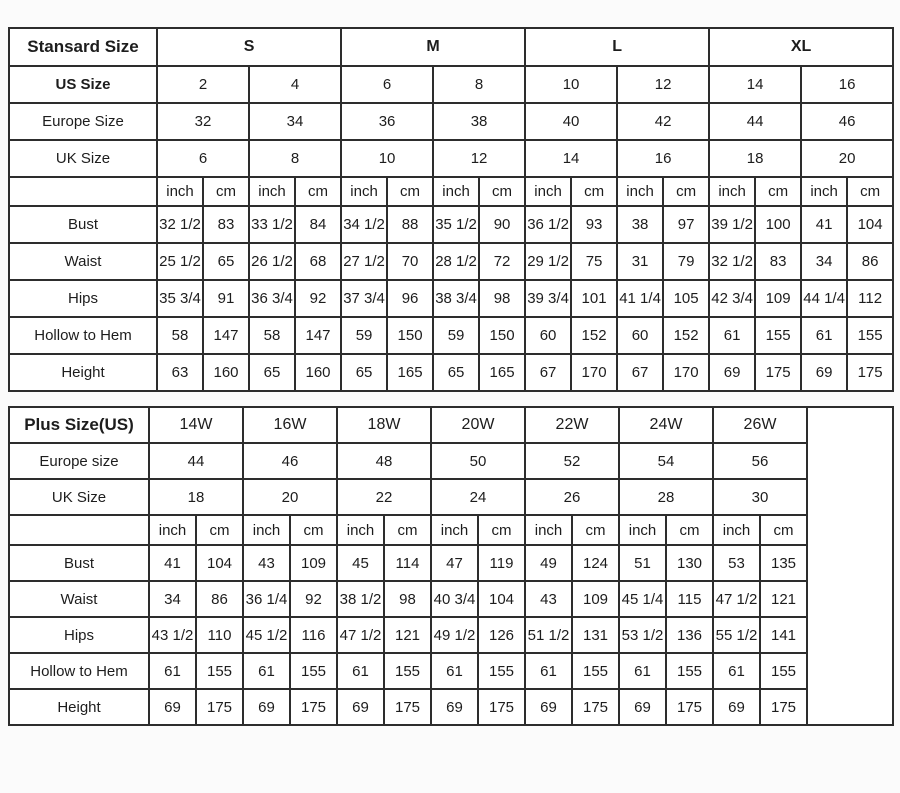 Image resolution: width=900 pixels, height=793 pixels. Describe the element at coordinates (755, 121) in the screenshot. I see `size-value-cell: 44` at that location.